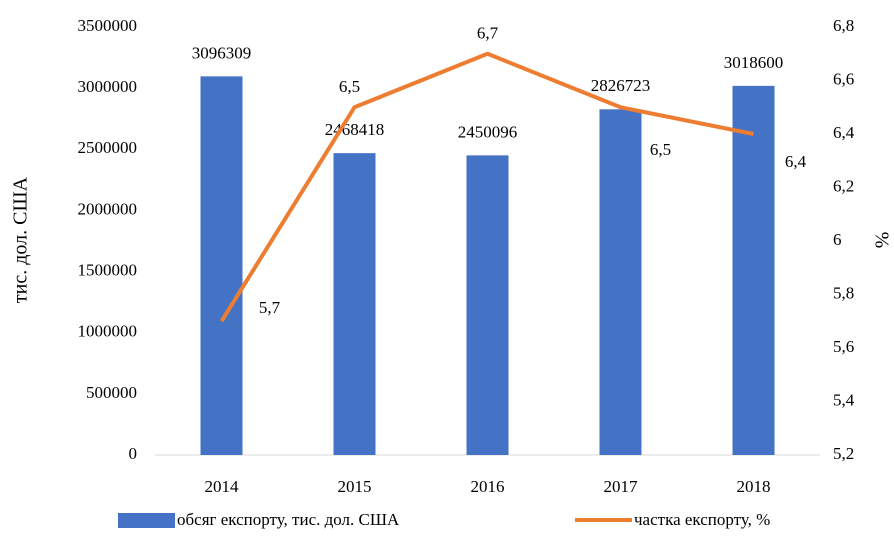 This screenshot has height=547, width=894. I want to click on y-tick-label: 2000000, so click(108, 208).